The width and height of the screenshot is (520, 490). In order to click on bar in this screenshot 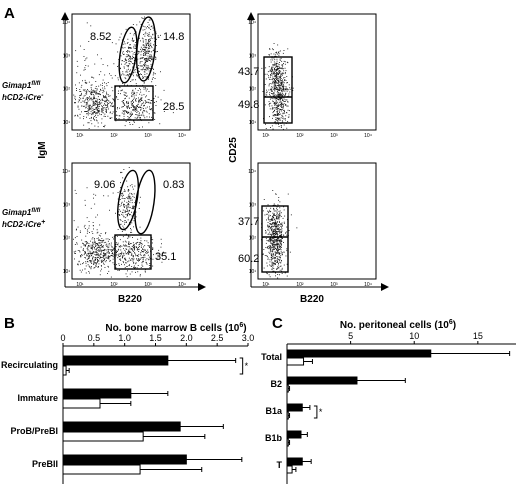, I will do `click(322, 380)`.